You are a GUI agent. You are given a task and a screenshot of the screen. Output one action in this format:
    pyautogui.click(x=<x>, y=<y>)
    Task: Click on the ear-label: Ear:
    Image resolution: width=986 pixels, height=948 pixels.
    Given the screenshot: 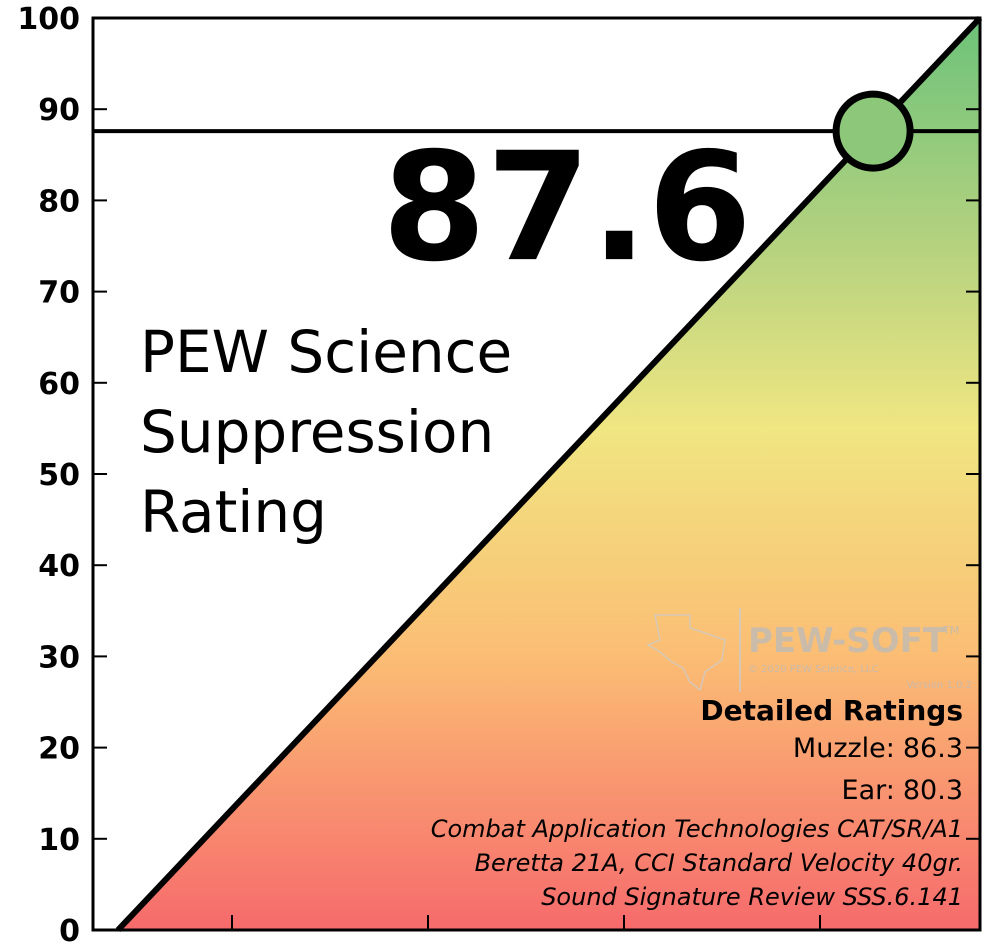 What is the action you would take?
    pyautogui.click(x=868, y=790)
    